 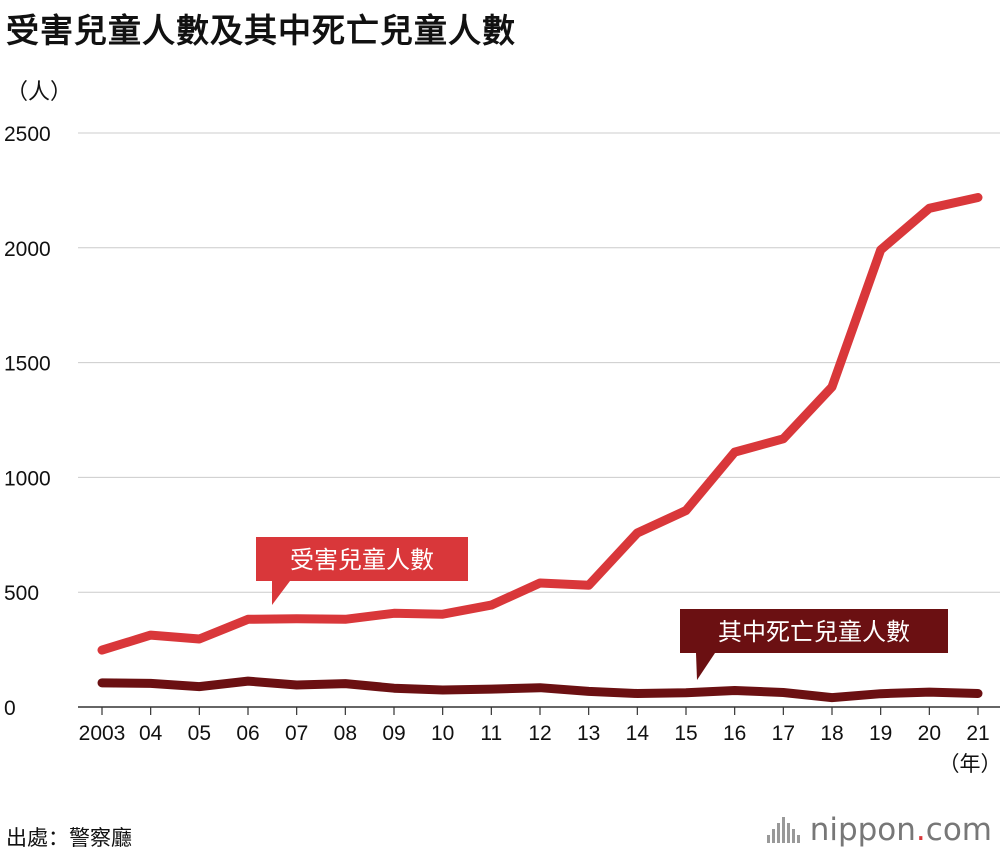 What do you see at coordinates (685, 733) in the screenshot?
I see `x-tick-label: 15` at bounding box center [685, 733].